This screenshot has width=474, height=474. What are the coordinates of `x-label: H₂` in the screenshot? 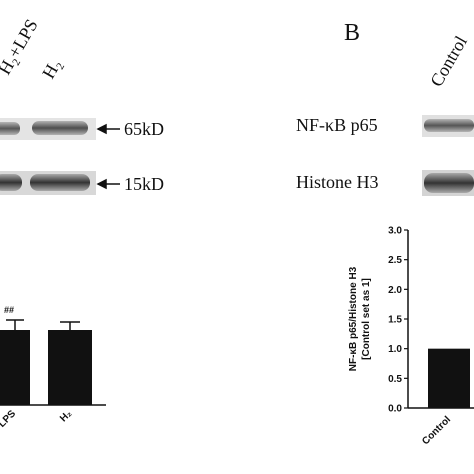 It's located at (66, 416).